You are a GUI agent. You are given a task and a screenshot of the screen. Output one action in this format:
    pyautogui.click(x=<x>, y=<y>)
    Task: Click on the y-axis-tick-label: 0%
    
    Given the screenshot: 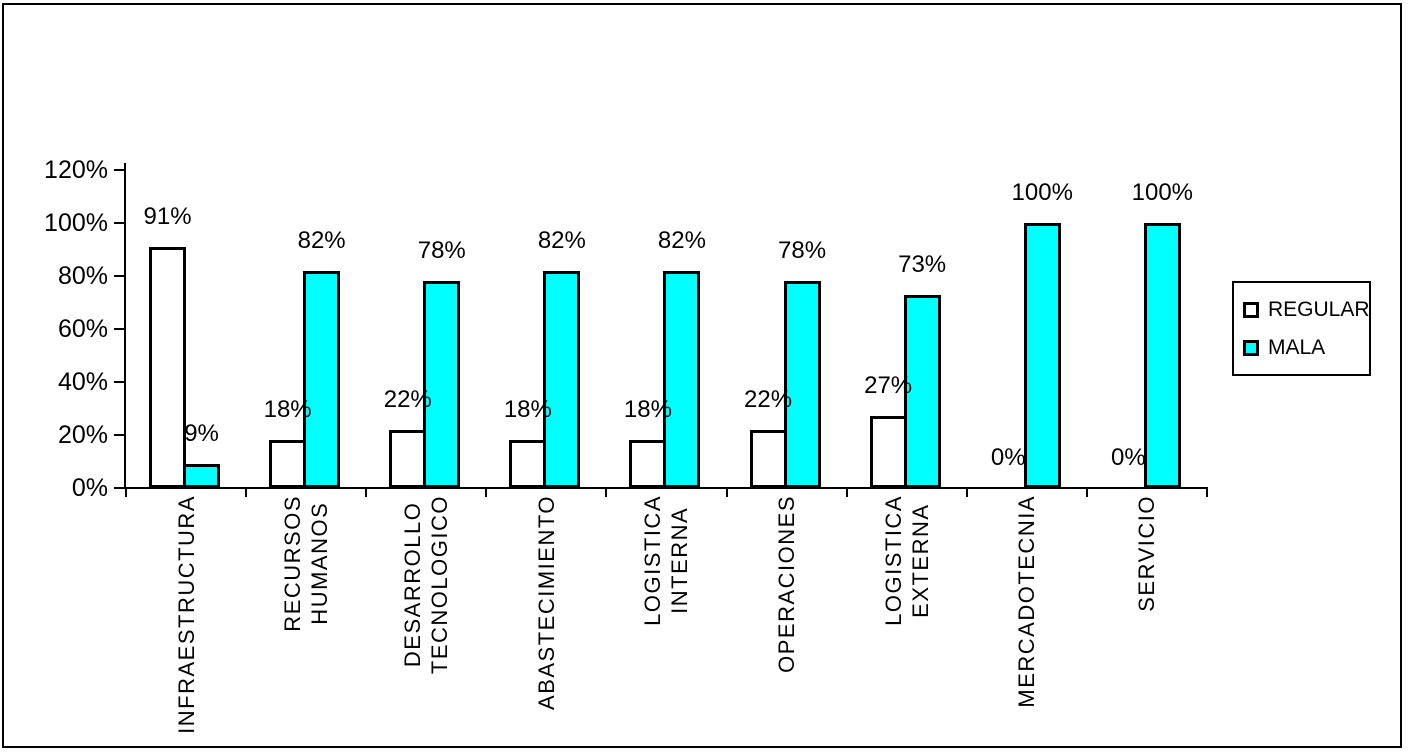 What is the action you would take?
    pyautogui.click(x=89, y=488)
    